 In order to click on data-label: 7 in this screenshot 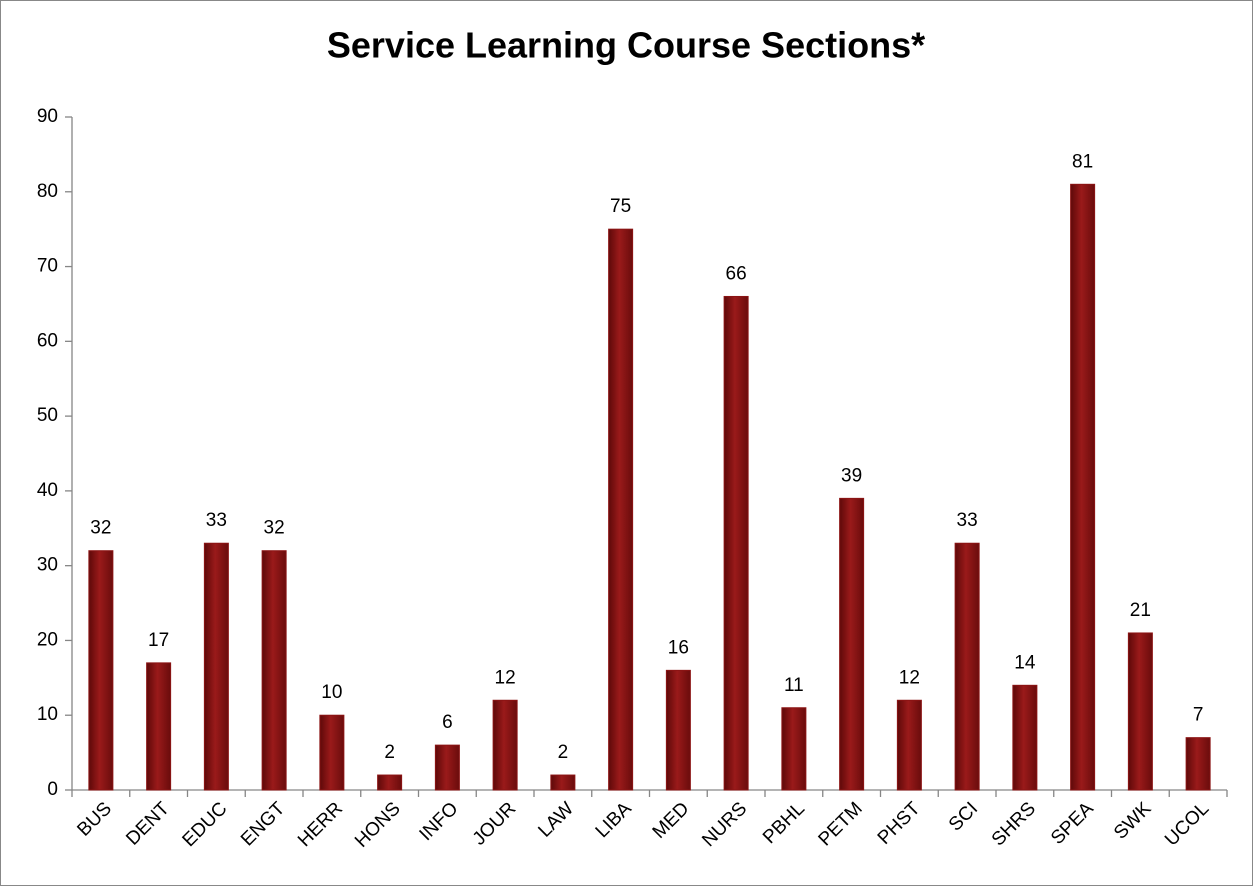, I will do `click(1198, 715)`.